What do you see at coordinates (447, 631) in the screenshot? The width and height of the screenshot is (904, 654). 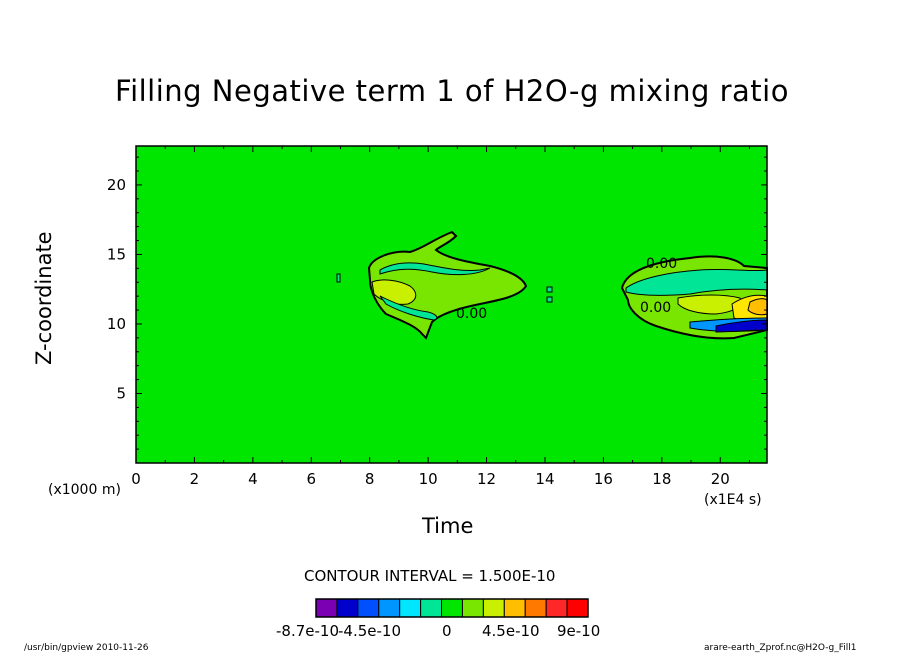 I see `colorbar-tick-label: 0` at bounding box center [447, 631].